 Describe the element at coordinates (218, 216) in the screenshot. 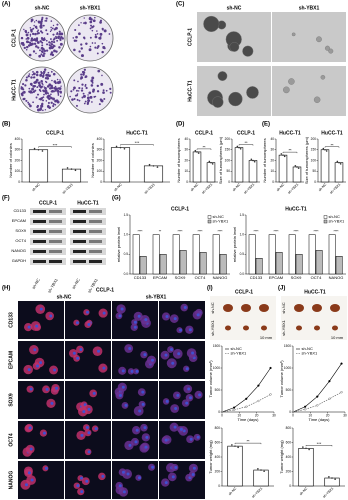

I see `legend-label: sh-NC` at that location.